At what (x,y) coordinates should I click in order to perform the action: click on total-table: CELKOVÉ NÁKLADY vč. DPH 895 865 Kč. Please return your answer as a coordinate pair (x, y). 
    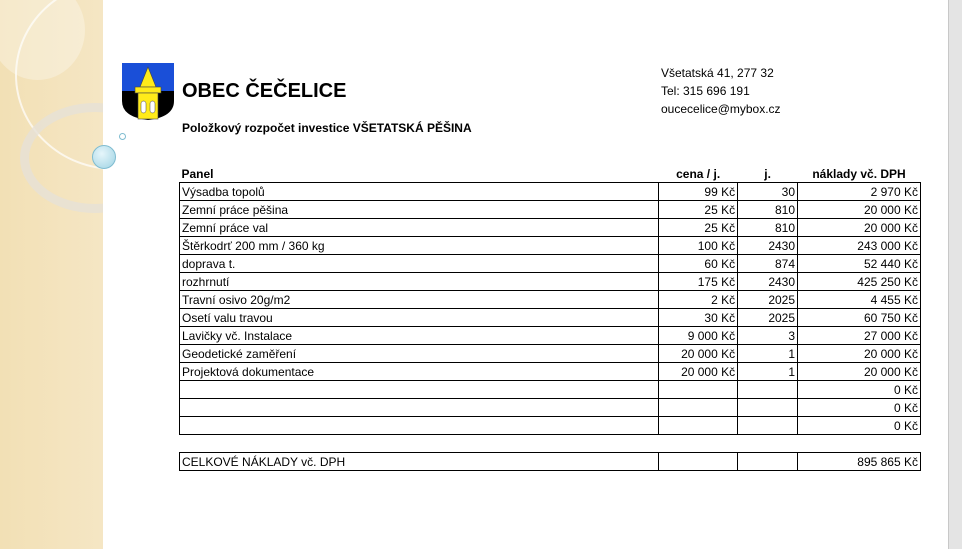
    Looking at the image, I should click on (549, 461).